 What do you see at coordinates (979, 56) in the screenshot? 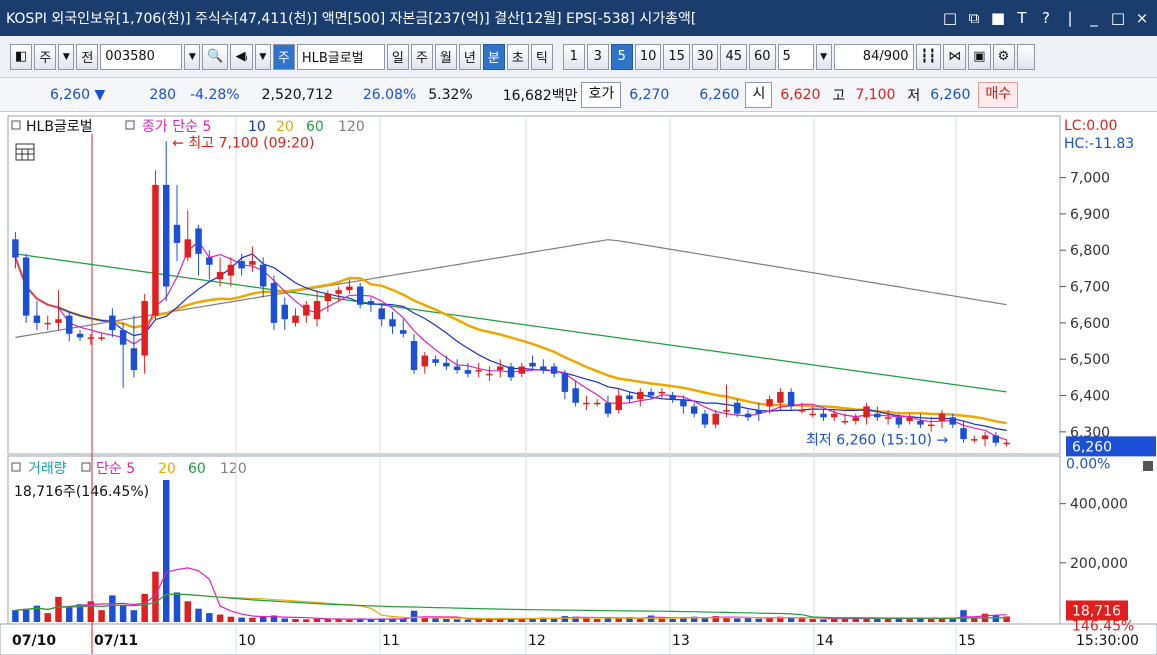
I see `save-icon: ▣` at bounding box center [979, 56].